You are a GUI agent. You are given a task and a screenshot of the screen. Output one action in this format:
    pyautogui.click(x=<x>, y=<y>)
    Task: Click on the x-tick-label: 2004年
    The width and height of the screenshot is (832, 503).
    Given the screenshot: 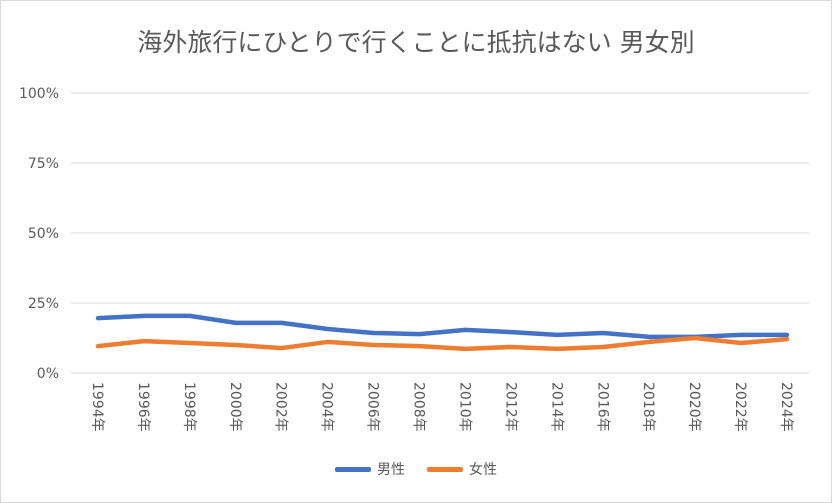 What is the action you would take?
    pyautogui.click(x=327, y=407)
    